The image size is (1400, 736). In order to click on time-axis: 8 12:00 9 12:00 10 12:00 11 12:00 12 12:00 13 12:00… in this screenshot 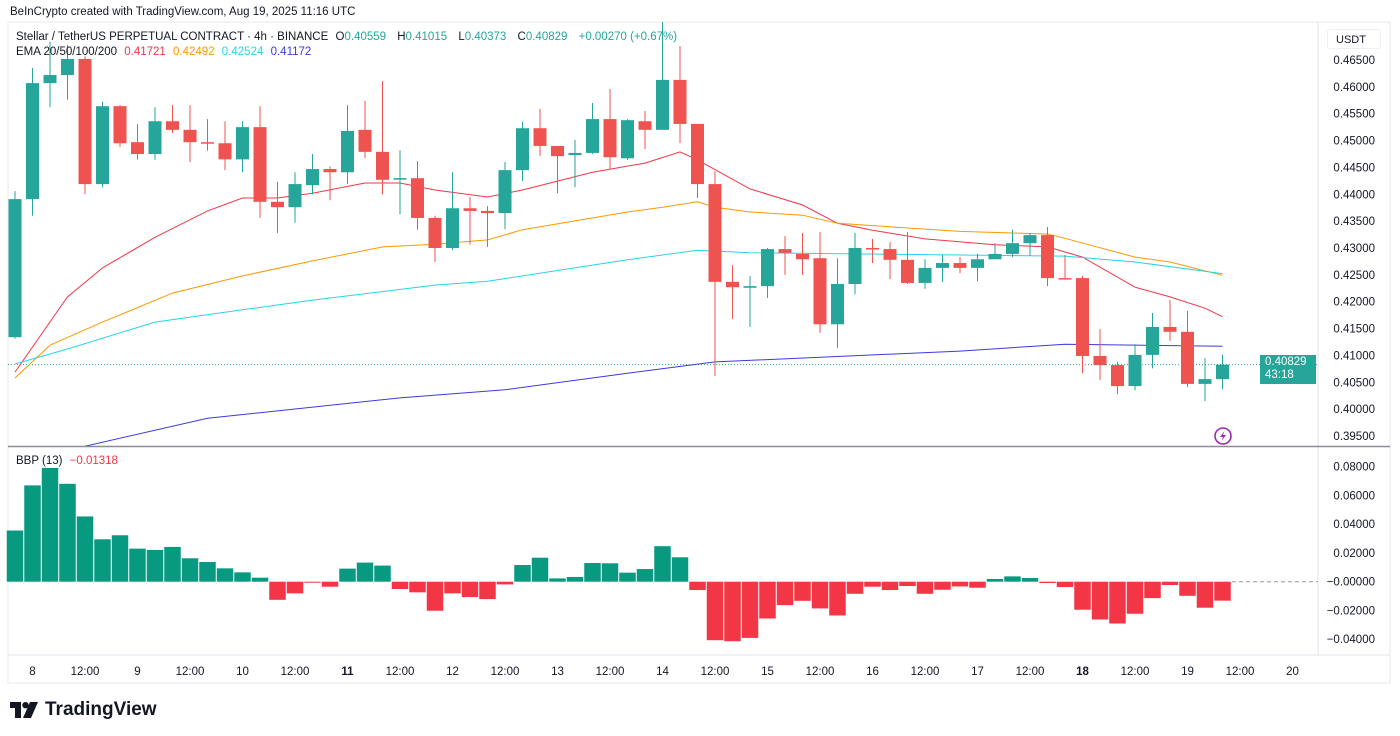, I will do `click(664, 672)`.